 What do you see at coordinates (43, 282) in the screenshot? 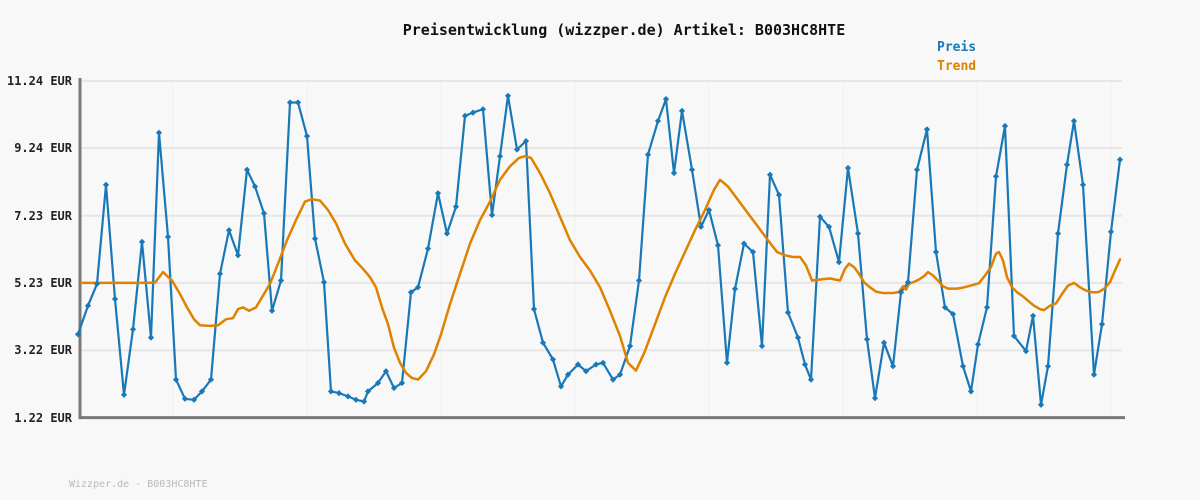
I see `y-tick-label: 5.23 EUR` at bounding box center [43, 282].